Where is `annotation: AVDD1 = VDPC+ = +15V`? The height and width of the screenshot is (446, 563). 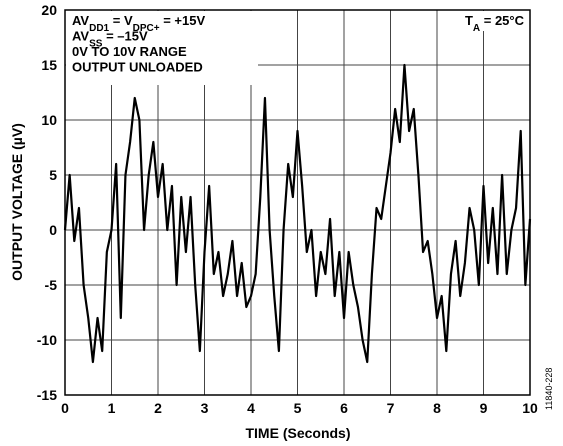
annotation: AVDD1 = VDPC+ = +15V is located at coordinates (138, 23).